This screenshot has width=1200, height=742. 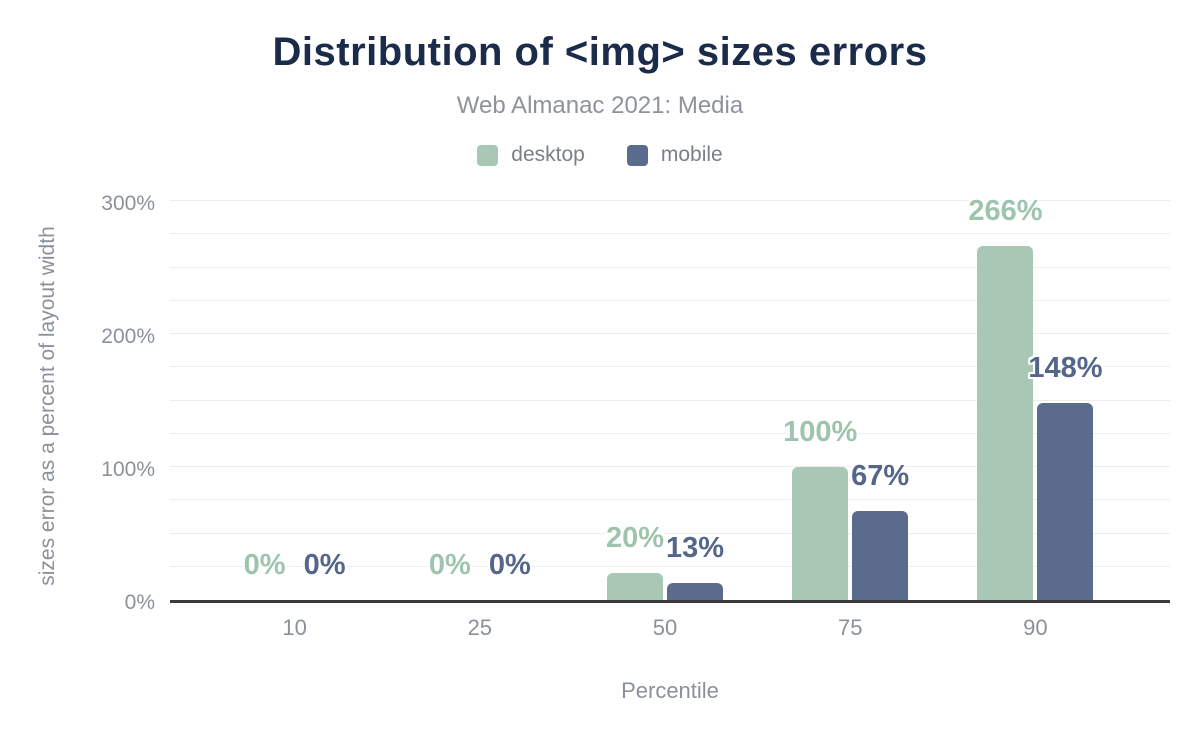 I want to click on x-tick-label-50: 50, so click(x=665, y=627).